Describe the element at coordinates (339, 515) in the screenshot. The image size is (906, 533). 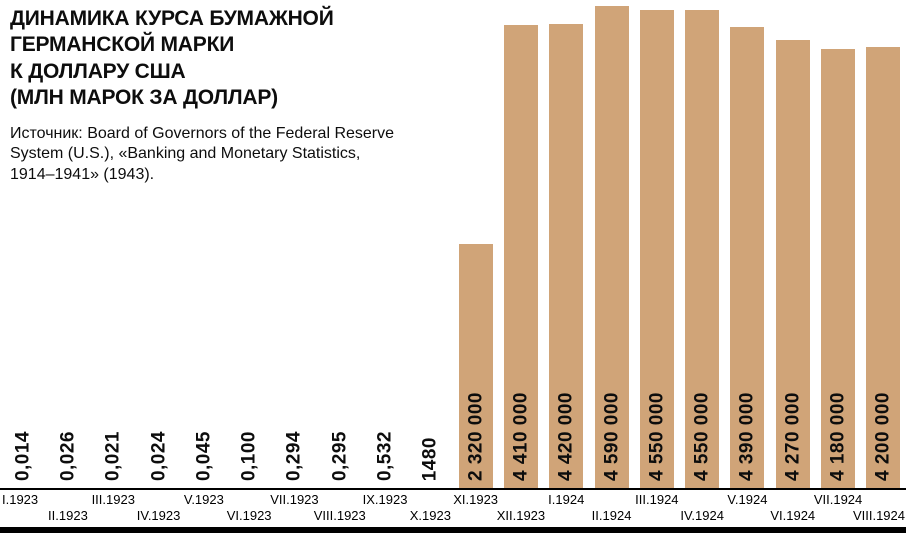
I see `x-axis-label: VIII.1923` at that location.